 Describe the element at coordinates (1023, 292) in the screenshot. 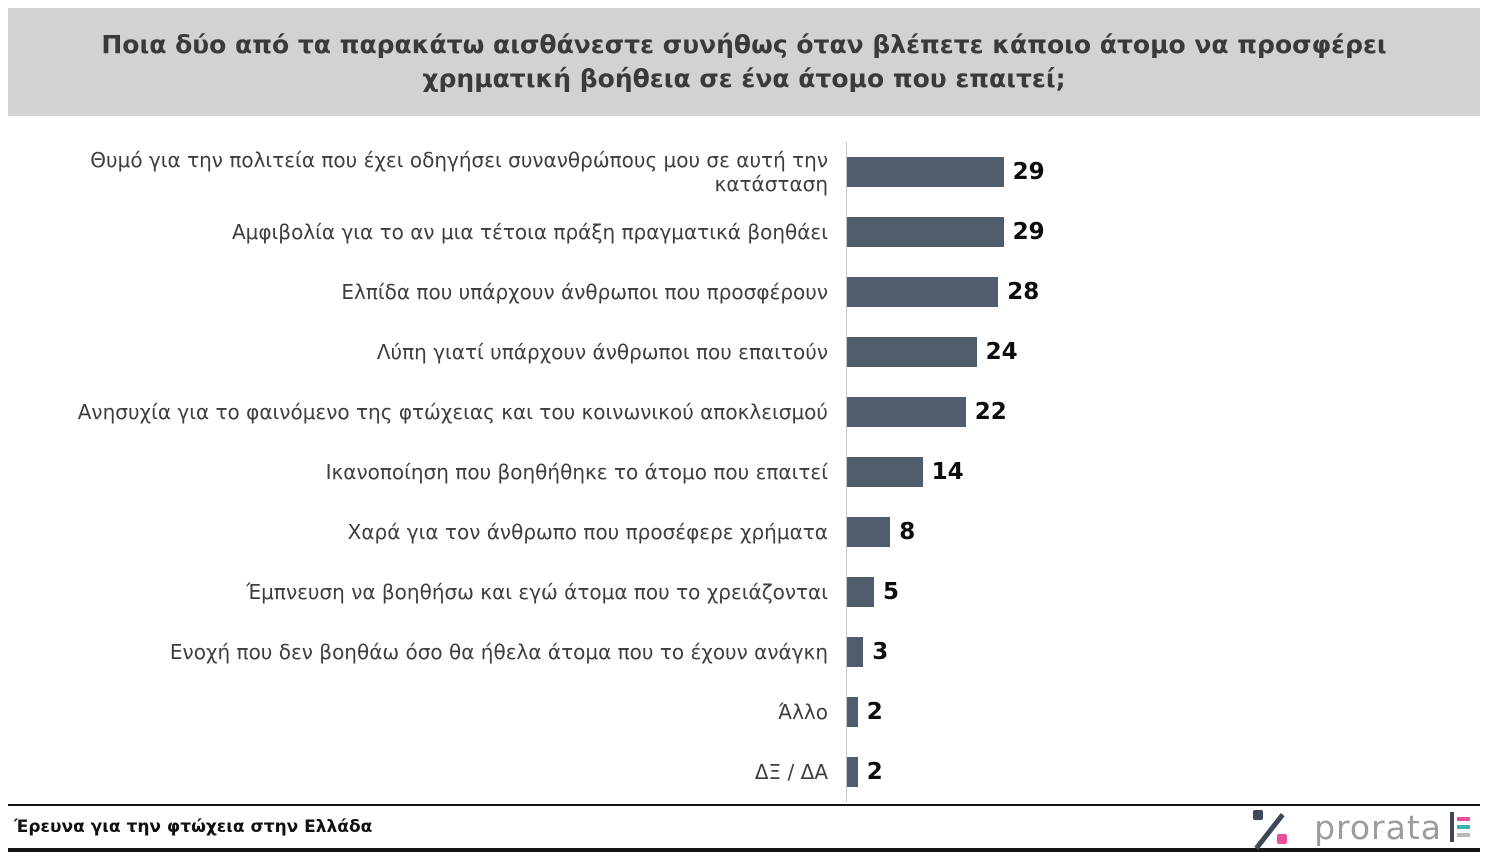

I see `value-label: 28` at that location.